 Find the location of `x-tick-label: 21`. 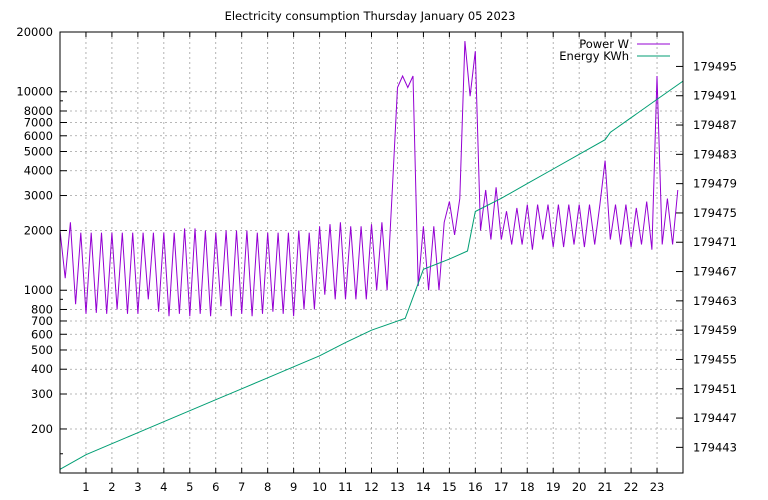

x-tick-label: 21 is located at coordinates (605, 487).